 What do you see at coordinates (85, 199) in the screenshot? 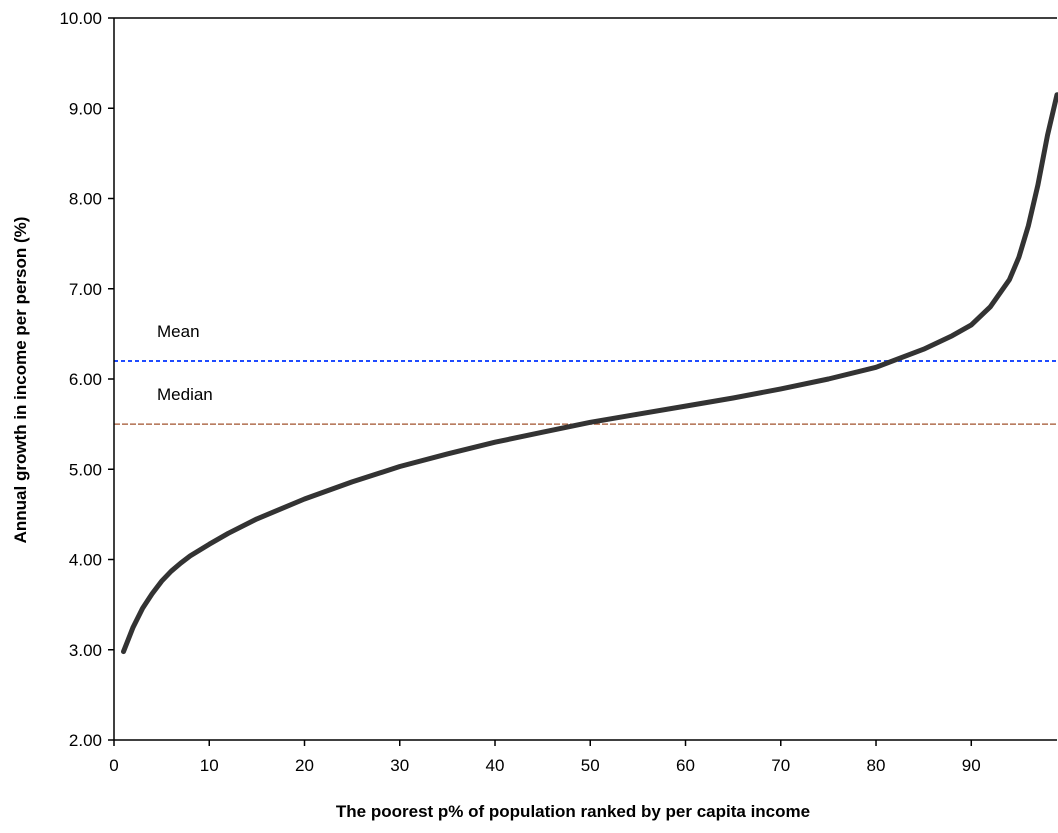
I see `y-tick-label: 8.00` at bounding box center [85, 199].